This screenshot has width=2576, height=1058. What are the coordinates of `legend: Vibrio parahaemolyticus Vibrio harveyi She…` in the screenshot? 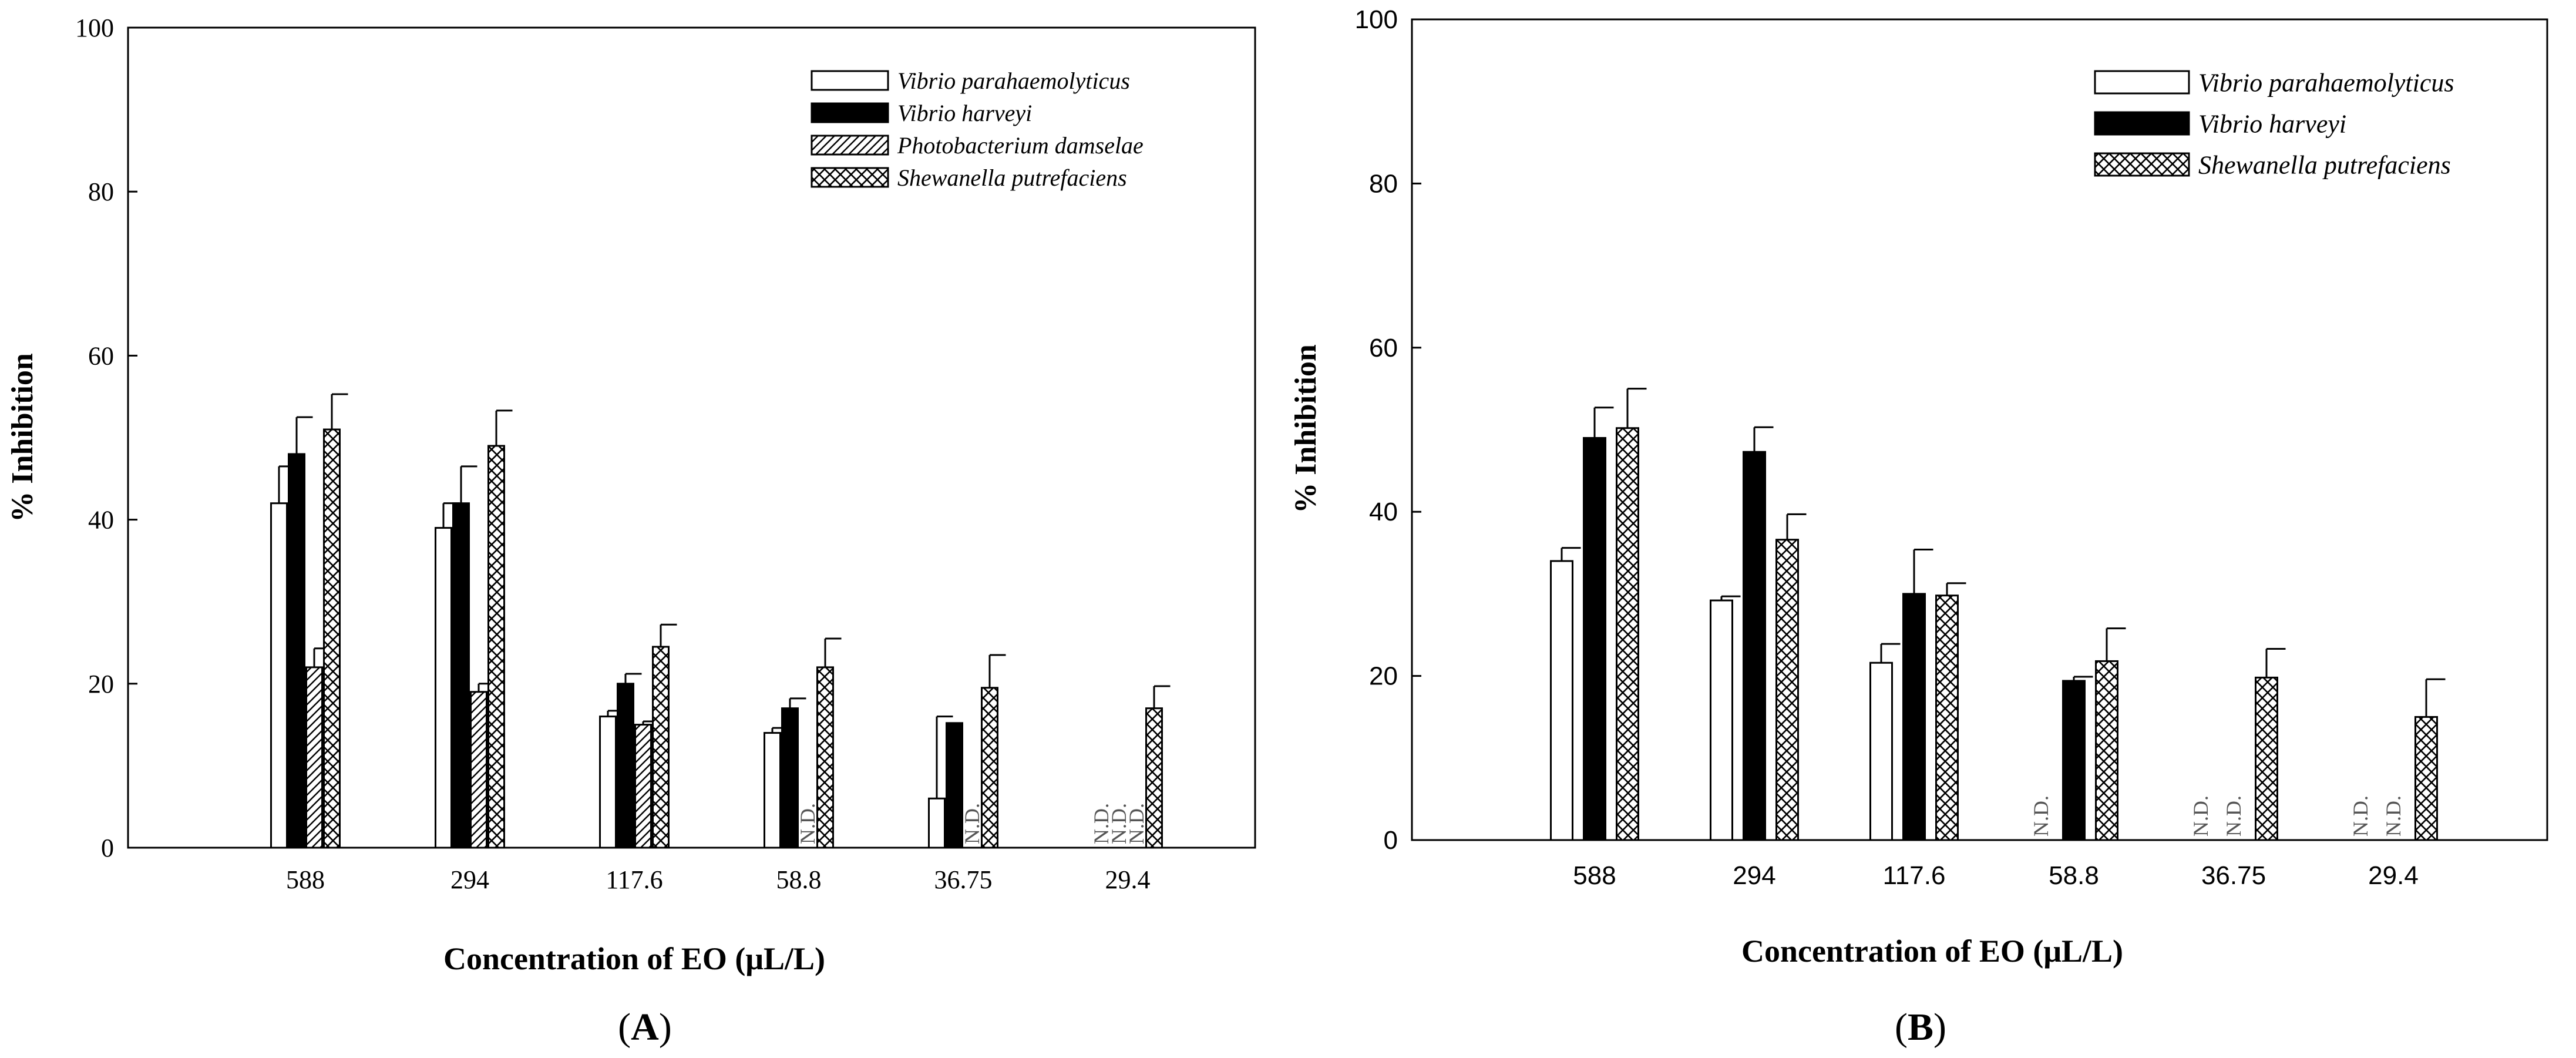 It's located at (2274, 124).